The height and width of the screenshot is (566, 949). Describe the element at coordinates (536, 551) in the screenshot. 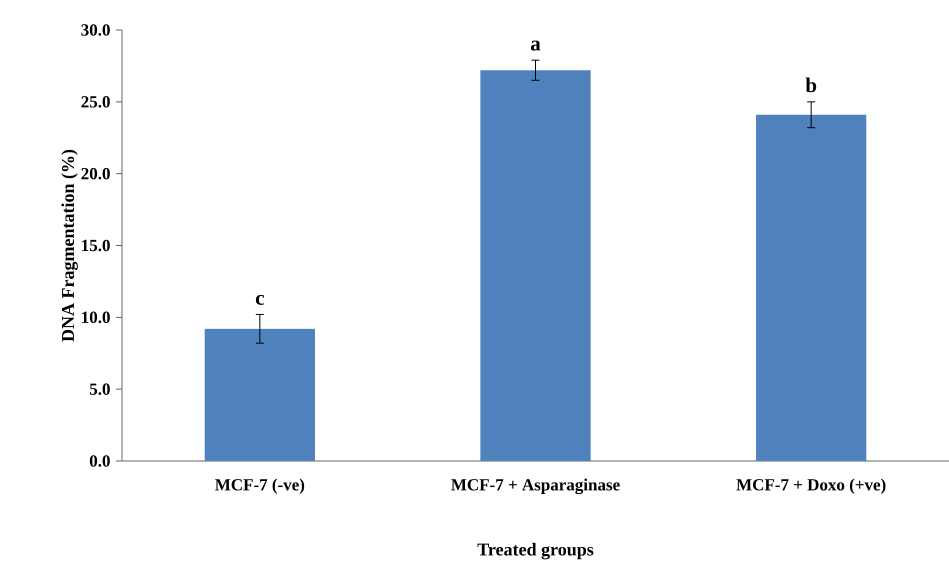

I see `x-axis-title: Treated groups` at that location.